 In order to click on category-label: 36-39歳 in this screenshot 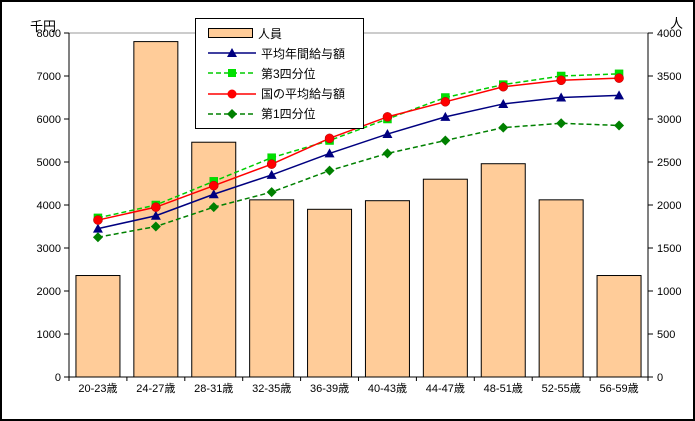, I will do `click(329, 388)`.